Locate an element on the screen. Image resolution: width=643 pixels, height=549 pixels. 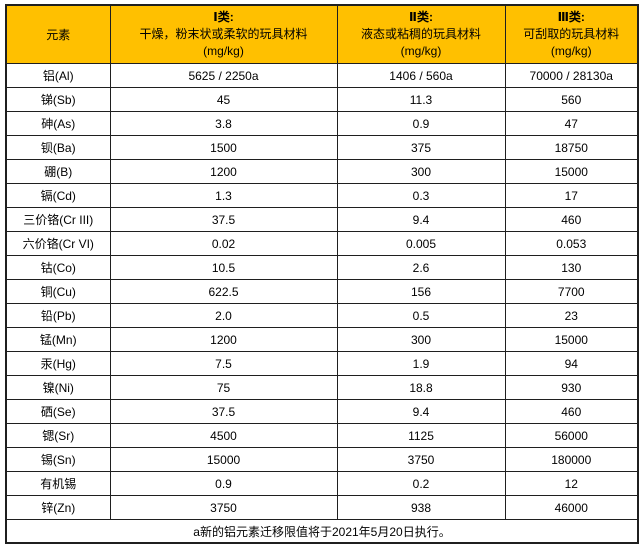
header-class1-unit: (mg/kg) is located at coordinates (223, 51).